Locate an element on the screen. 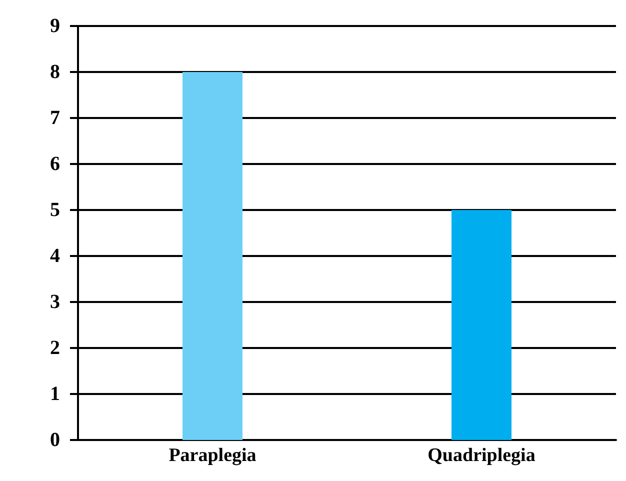 This screenshot has height=481, width=626. x-tick-label: Paraplegia is located at coordinates (212, 455).